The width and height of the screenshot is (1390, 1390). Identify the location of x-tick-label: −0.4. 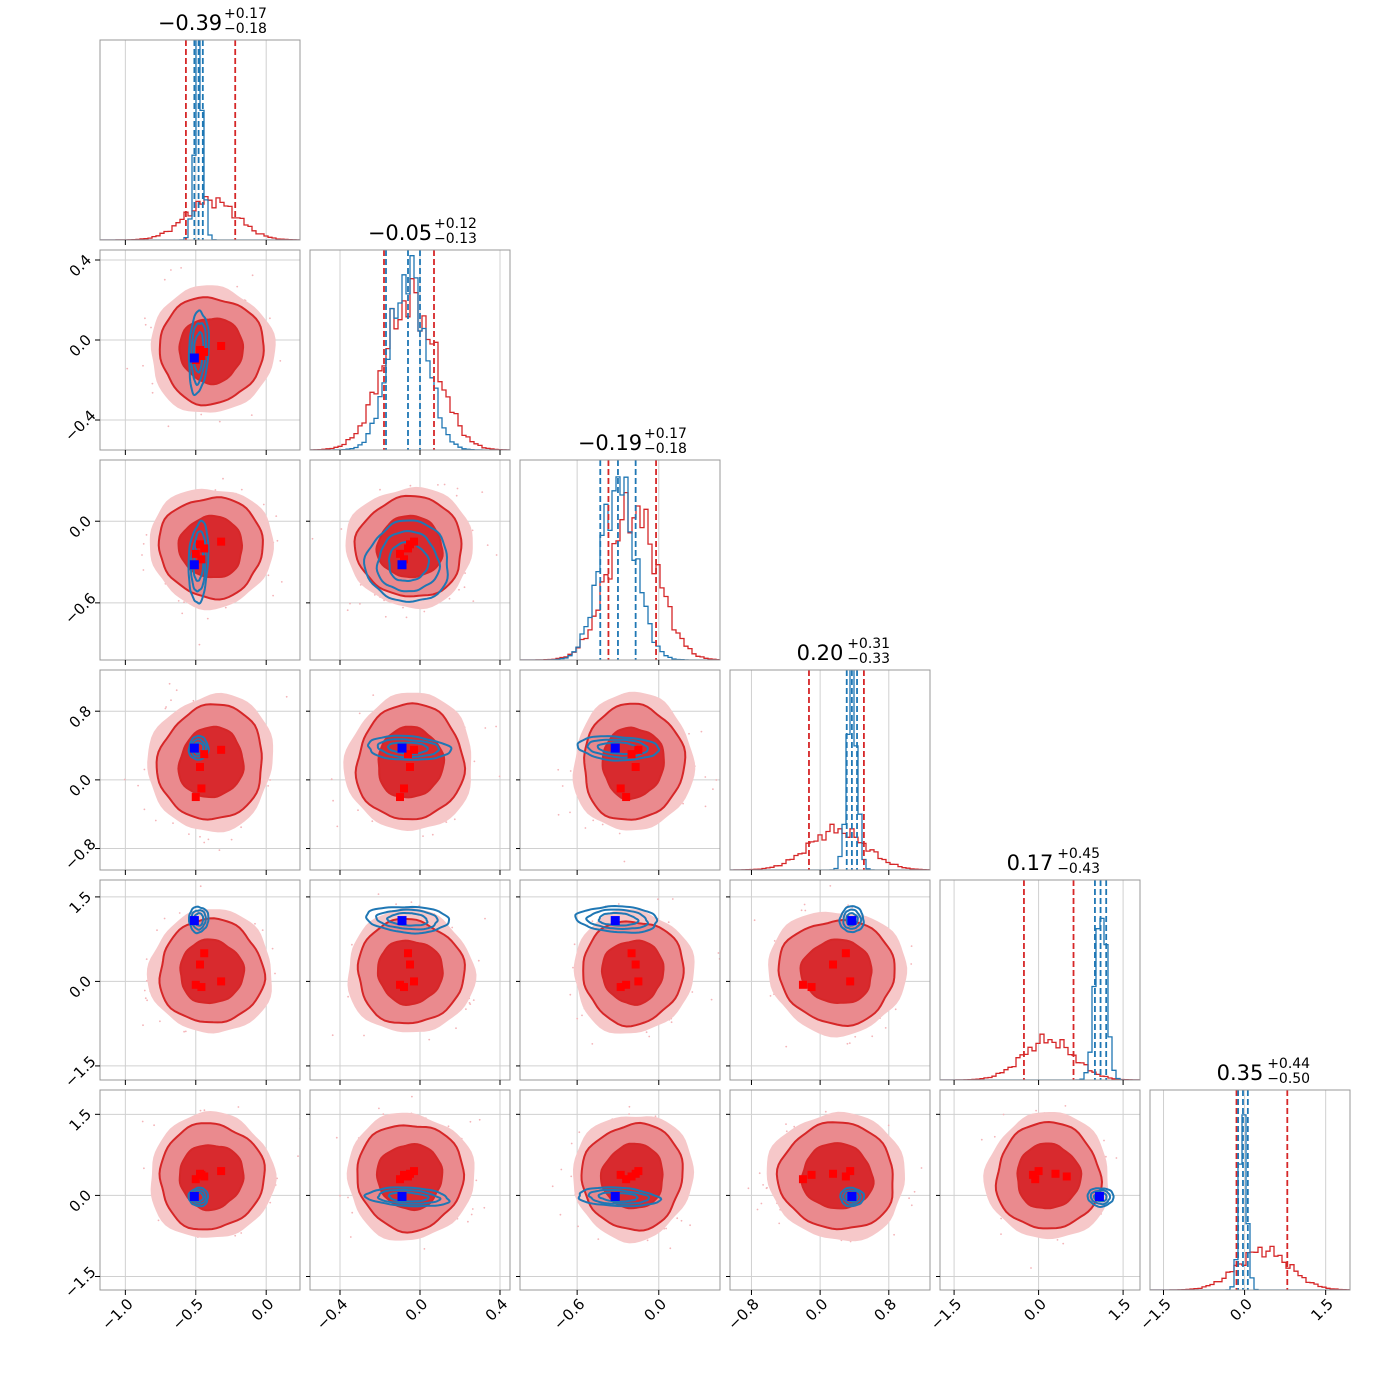
(332, 1314).